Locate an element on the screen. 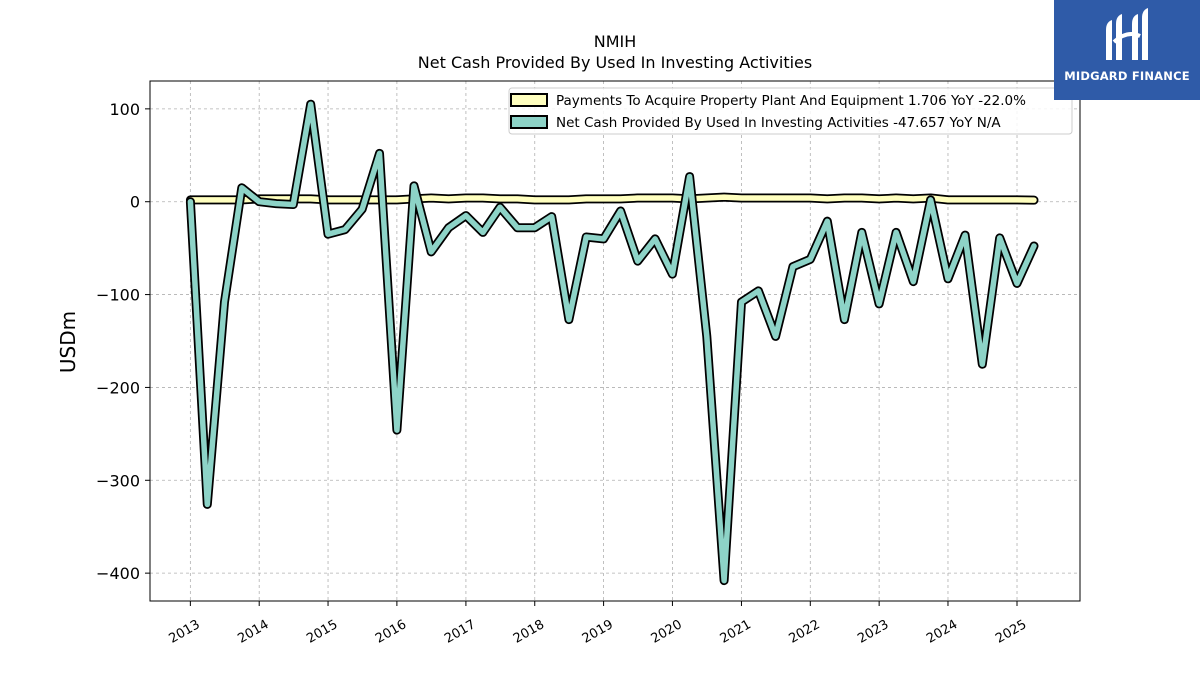 Image resolution: width=1200 pixels, height=675 pixels. y-tick-label: −200 is located at coordinates (118, 387).